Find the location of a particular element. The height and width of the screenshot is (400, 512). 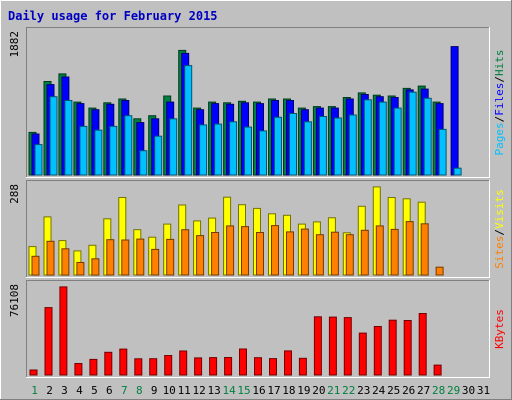

legend-item-files: Files is located at coordinates (499, 99).